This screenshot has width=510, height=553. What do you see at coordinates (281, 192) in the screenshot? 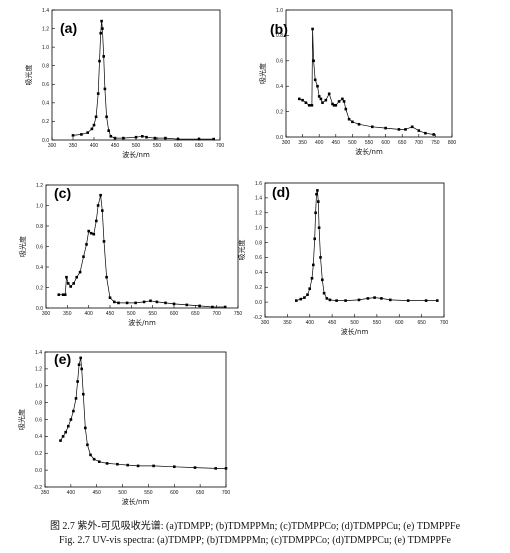
I see `panel-label: (d)` at bounding box center [281, 192].